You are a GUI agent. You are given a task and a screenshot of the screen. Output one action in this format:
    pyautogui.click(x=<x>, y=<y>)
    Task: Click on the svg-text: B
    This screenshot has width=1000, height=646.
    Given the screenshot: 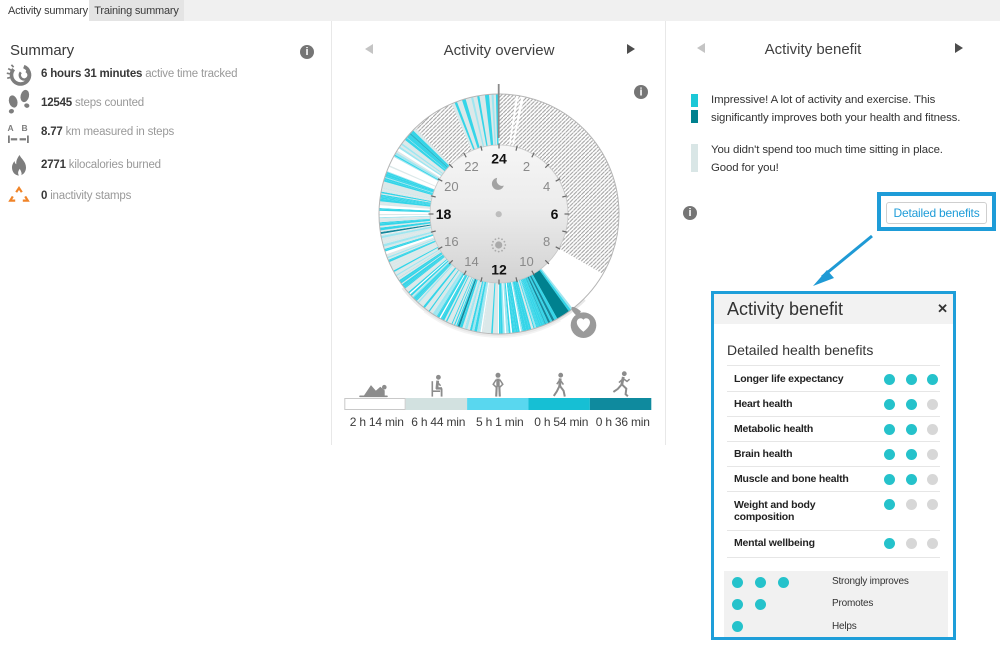 What is the action you would take?
    pyautogui.click(x=25, y=128)
    